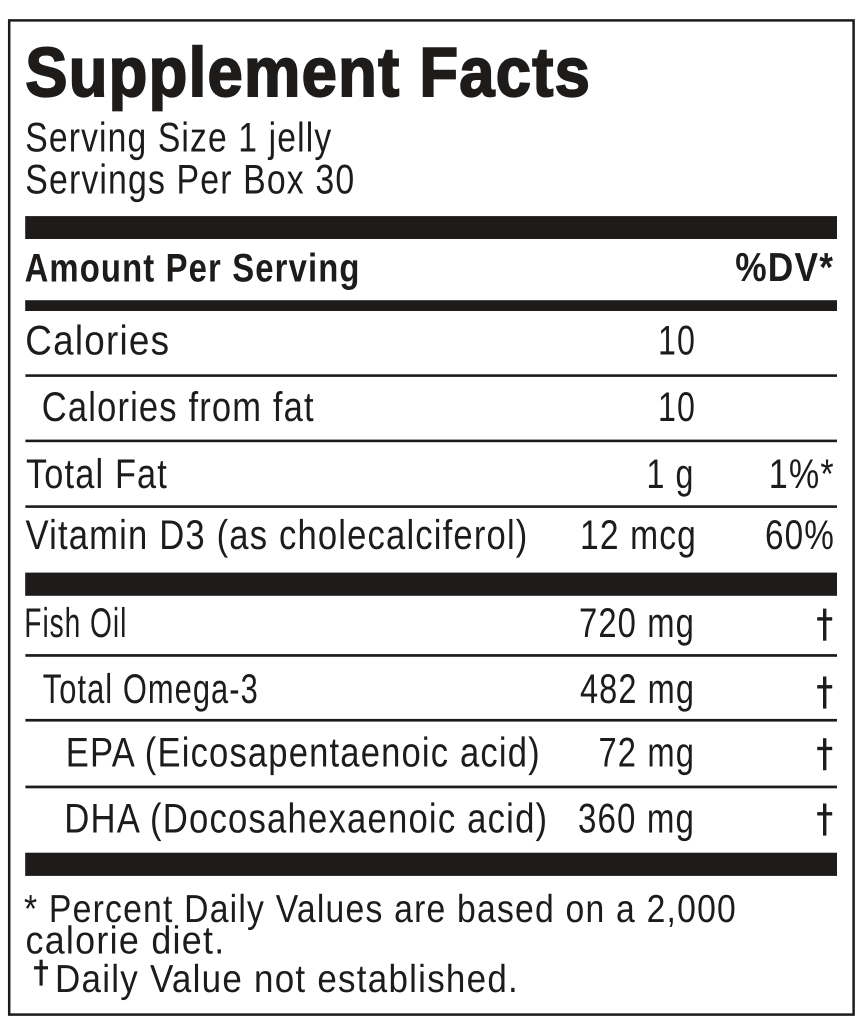  Describe the element at coordinates (178, 406) in the screenshot. I see `svg-text: Calories from fat` at that location.